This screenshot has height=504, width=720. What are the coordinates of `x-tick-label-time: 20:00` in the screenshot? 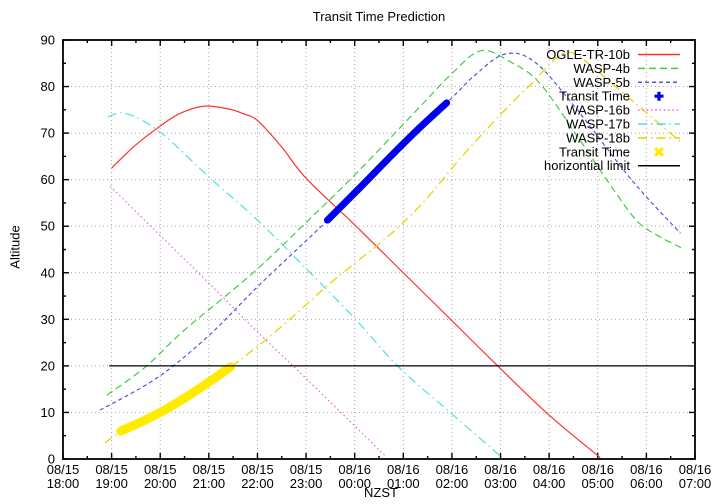 It's located at (160, 483).